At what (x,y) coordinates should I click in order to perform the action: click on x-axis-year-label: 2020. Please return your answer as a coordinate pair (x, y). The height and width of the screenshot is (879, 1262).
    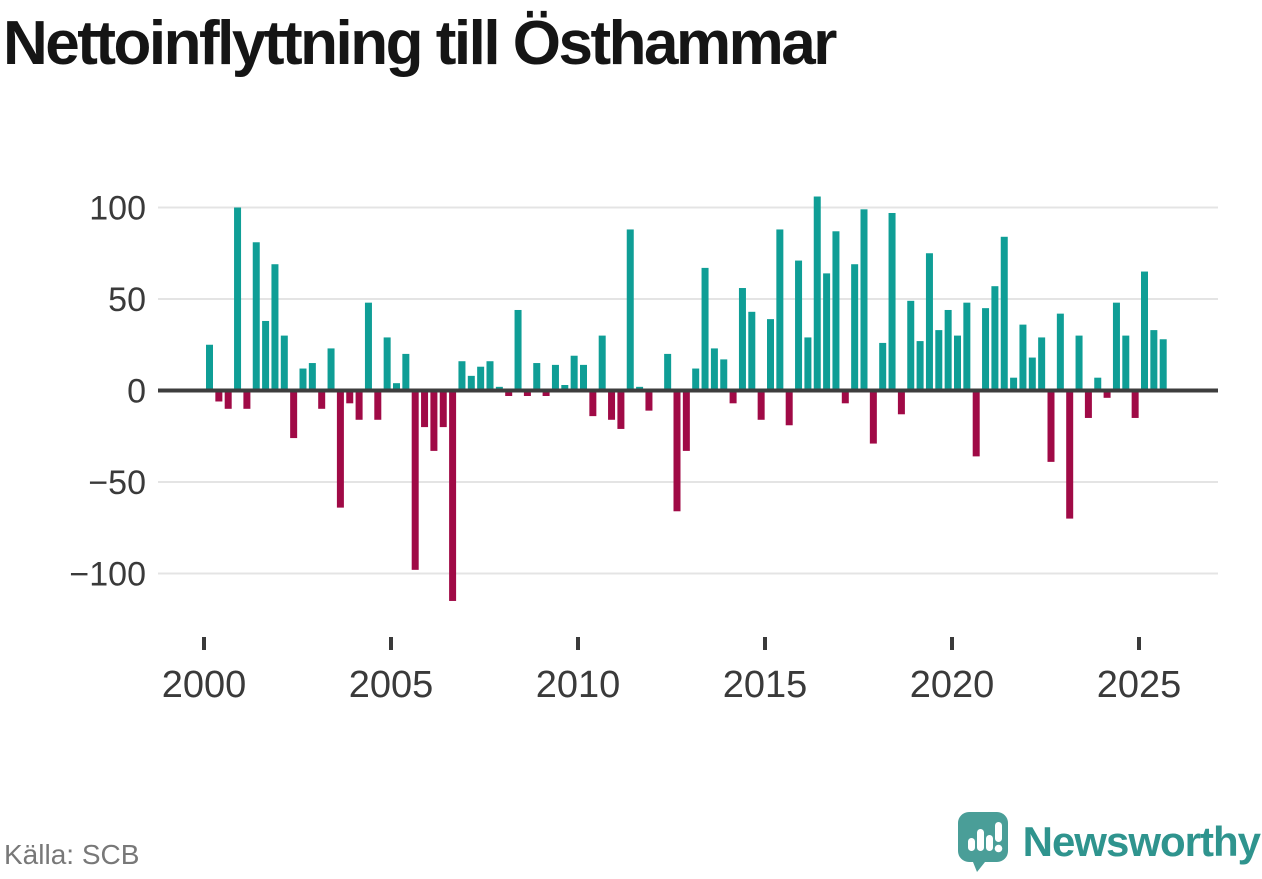
    Looking at the image, I should click on (952, 685).